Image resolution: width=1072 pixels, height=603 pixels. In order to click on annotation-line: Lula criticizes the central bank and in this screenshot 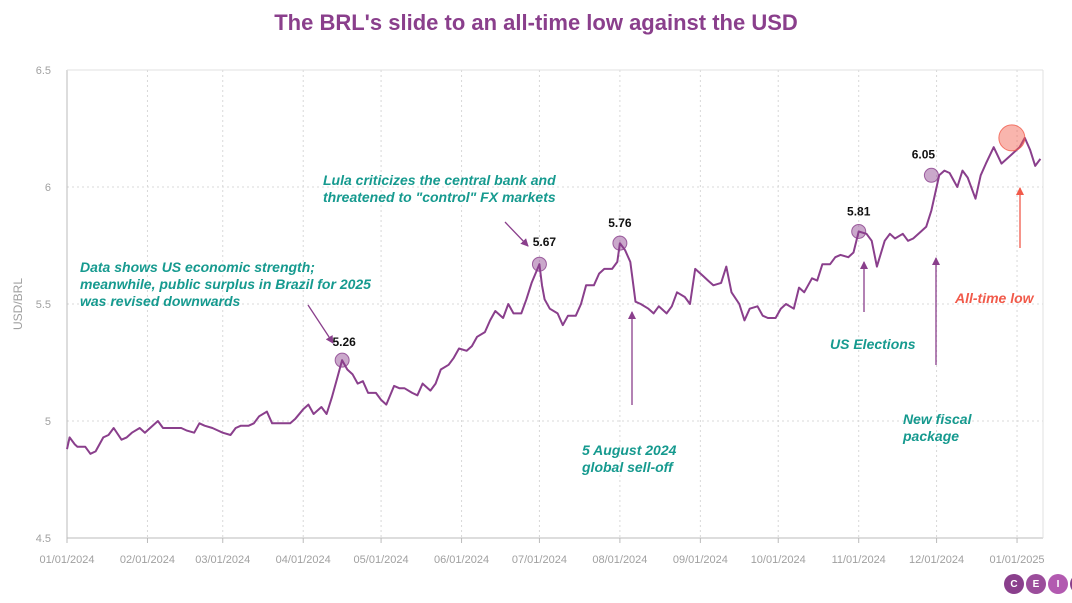, I will do `click(439, 180)`.